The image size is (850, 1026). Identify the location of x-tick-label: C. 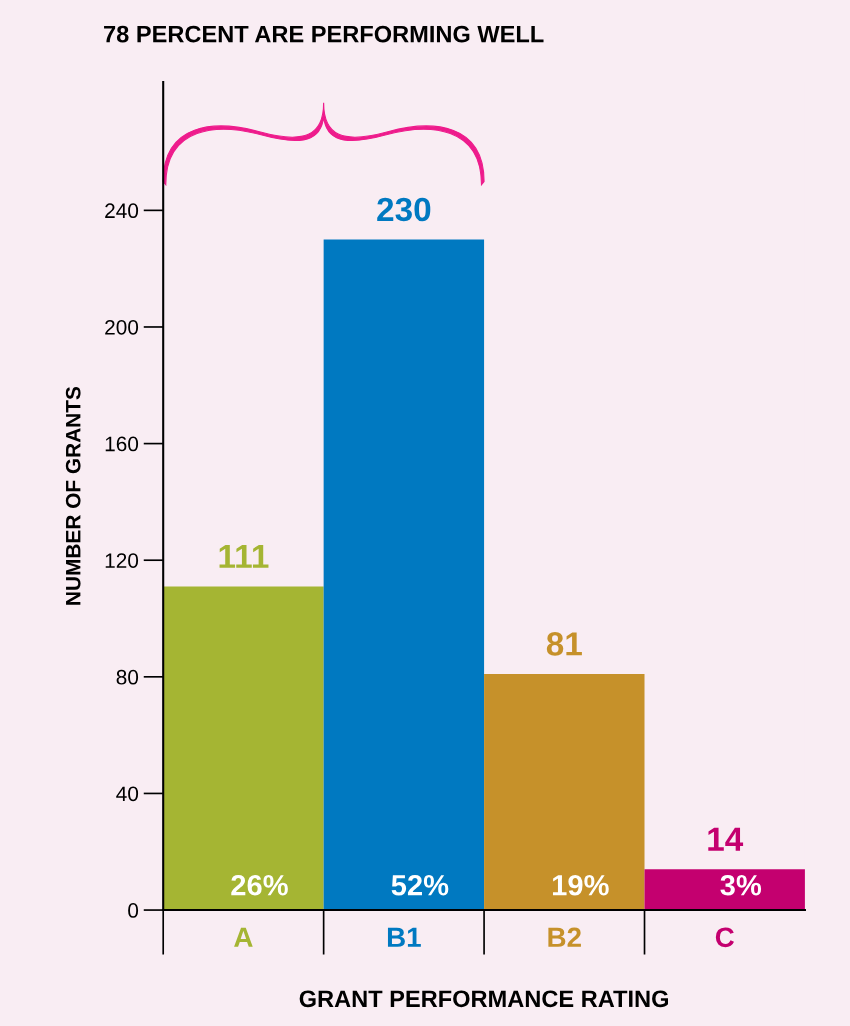
(724, 937).